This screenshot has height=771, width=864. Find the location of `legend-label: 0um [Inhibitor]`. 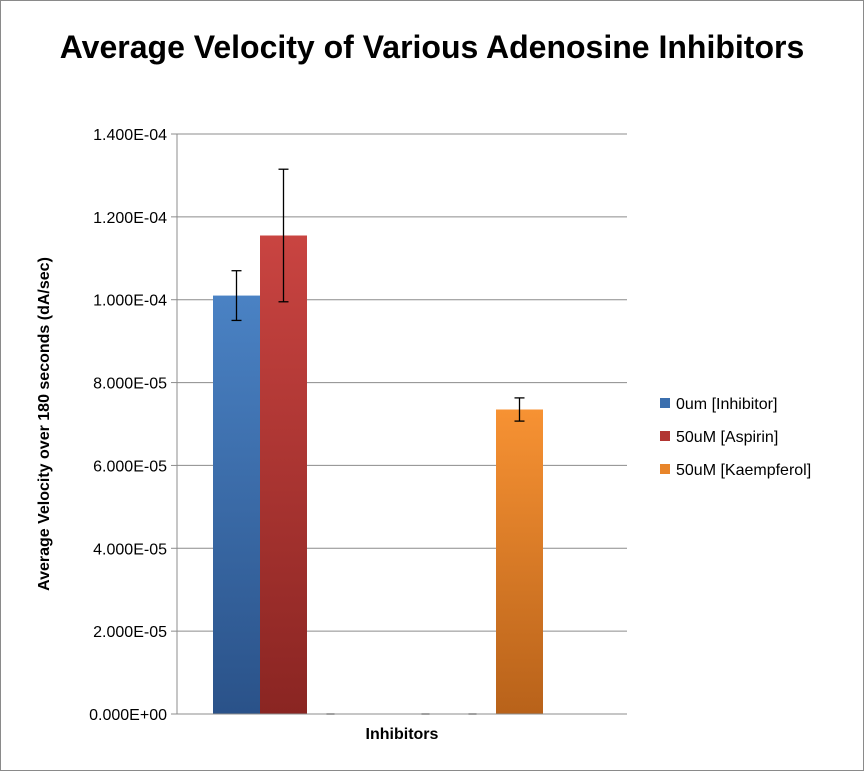

legend-label: 0um [Inhibitor] is located at coordinates (726, 404).